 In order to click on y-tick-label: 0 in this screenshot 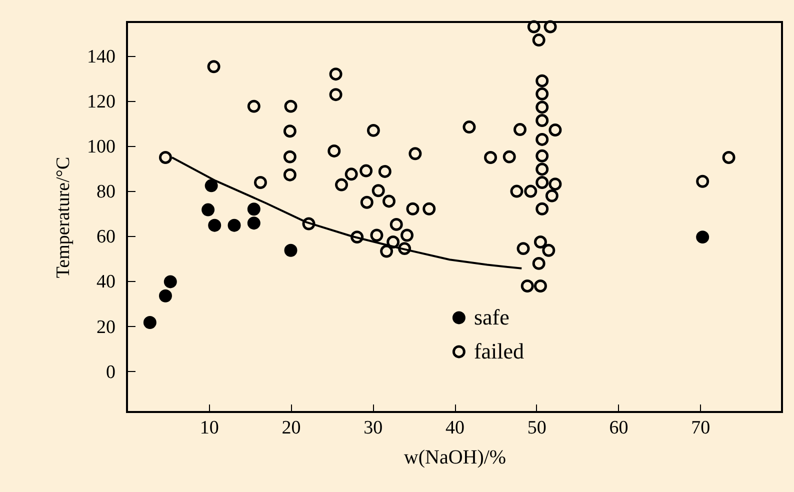, I will do `click(111, 372)`.